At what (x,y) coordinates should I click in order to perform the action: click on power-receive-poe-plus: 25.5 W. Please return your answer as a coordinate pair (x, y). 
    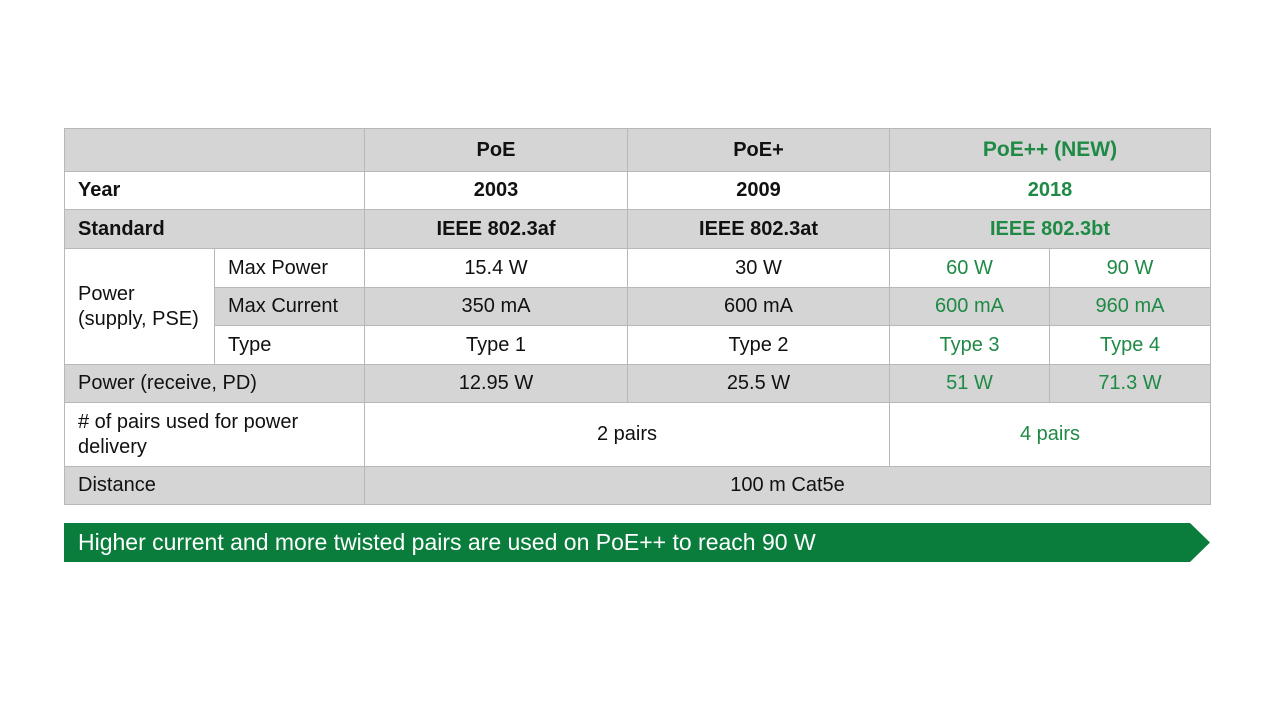
    Looking at the image, I should click on (758, 383).